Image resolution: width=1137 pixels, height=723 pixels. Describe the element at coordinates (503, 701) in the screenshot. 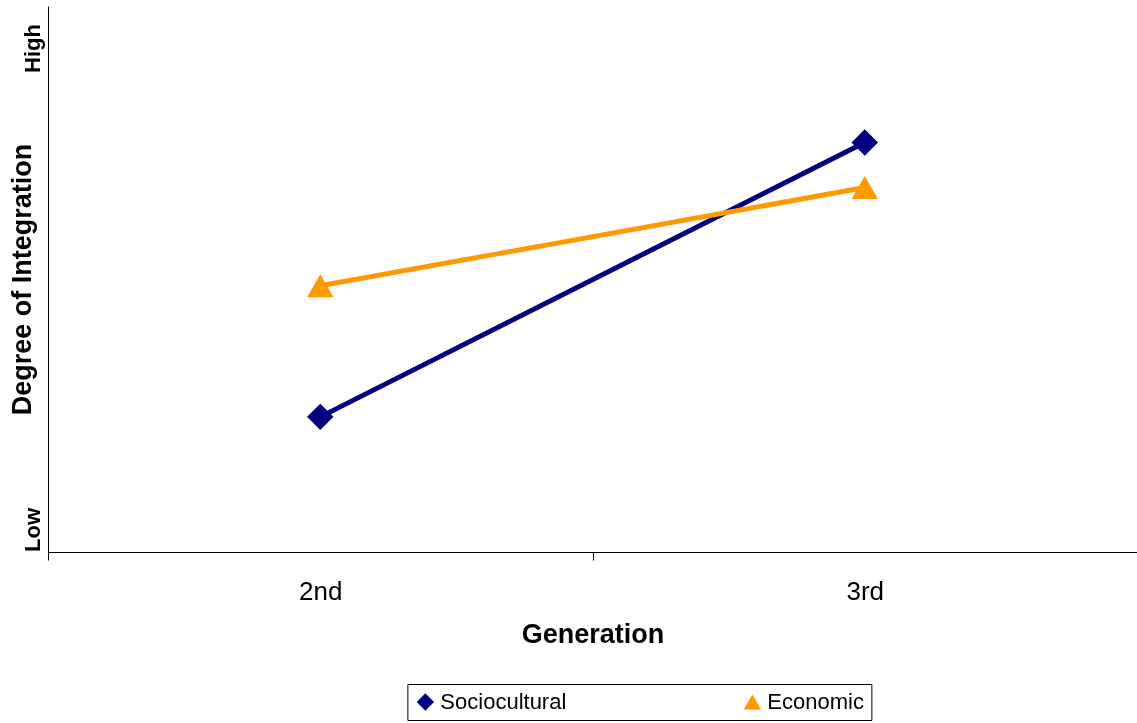

I see `legend-label: Sociocultural` at that location.